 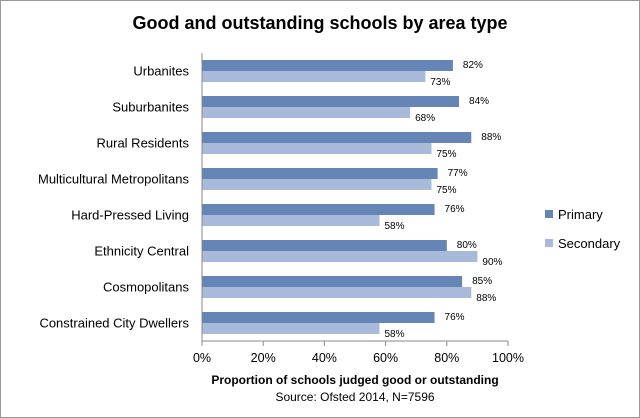 What do you see at coordinates (492, 262) in the screenshot?
I see `data-label: 90%` at bounding box center [492, 262].